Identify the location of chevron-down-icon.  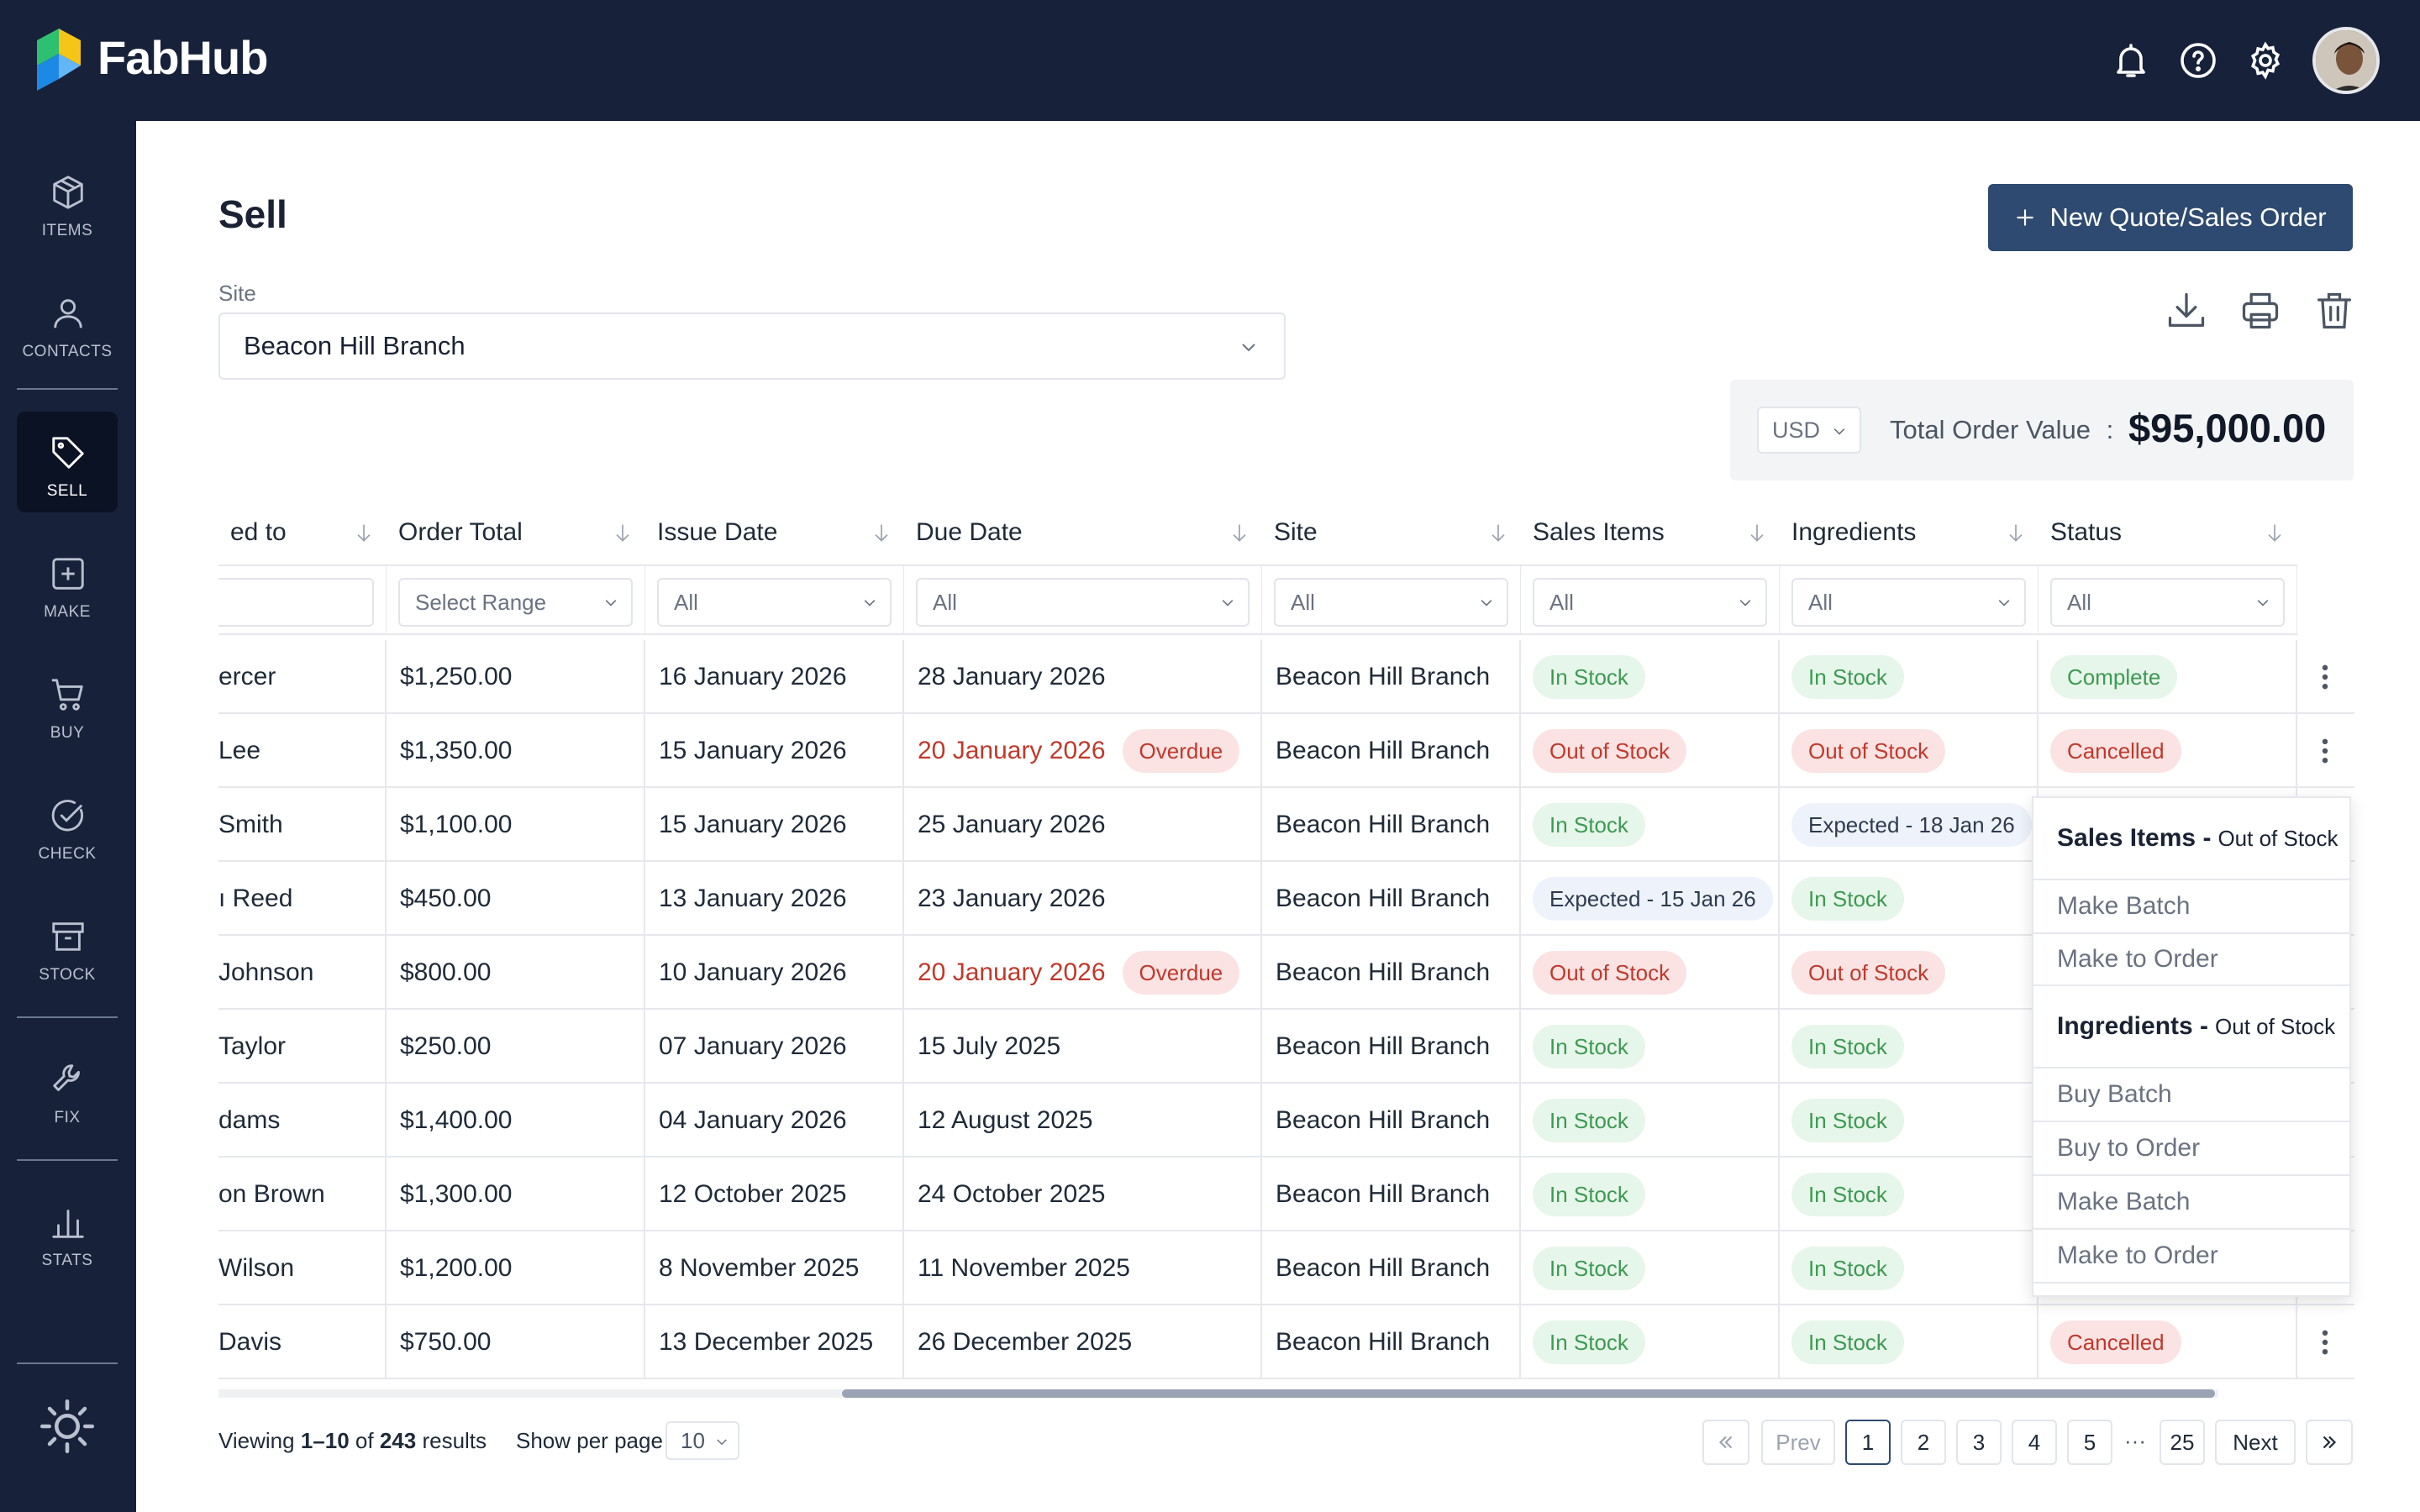
(1248, 348).